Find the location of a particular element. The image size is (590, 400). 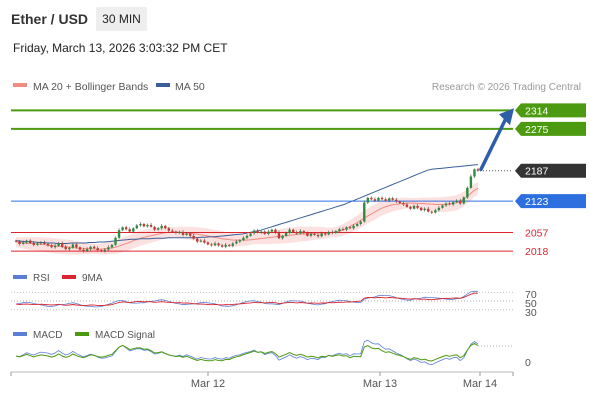

price-label-2187: 2187 is located at coordinates (537, 172).